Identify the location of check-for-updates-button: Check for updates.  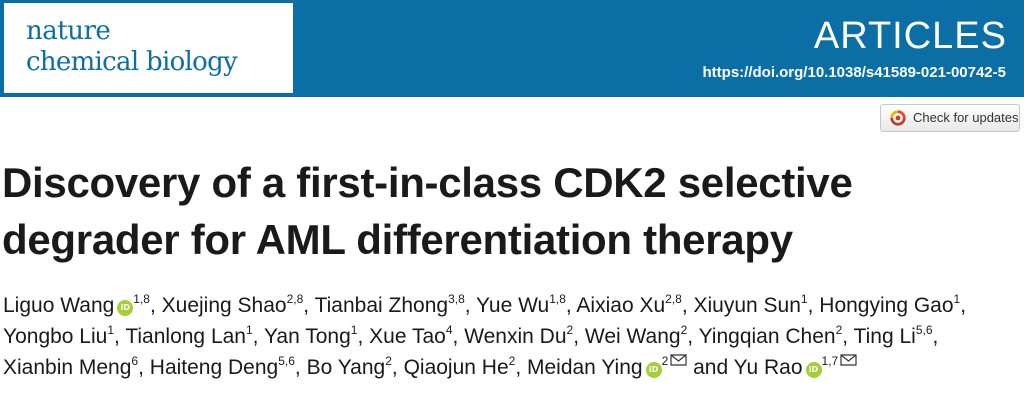
(950, 118).